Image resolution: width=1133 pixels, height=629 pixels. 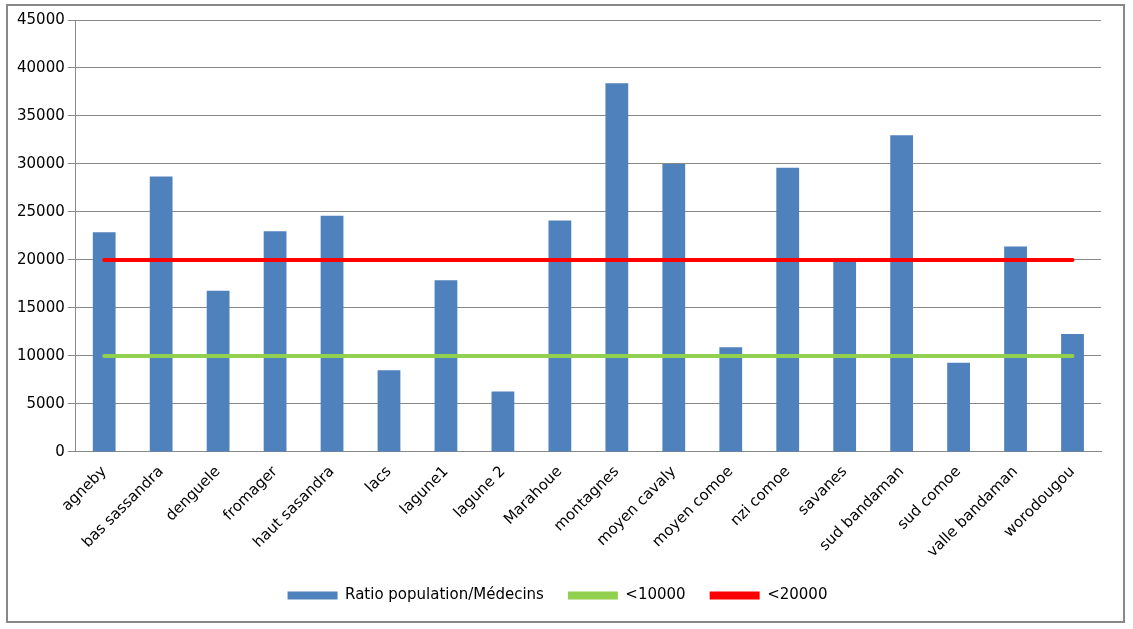 I want to click on y-tick-label: 5000, so click(x=45, y=402).